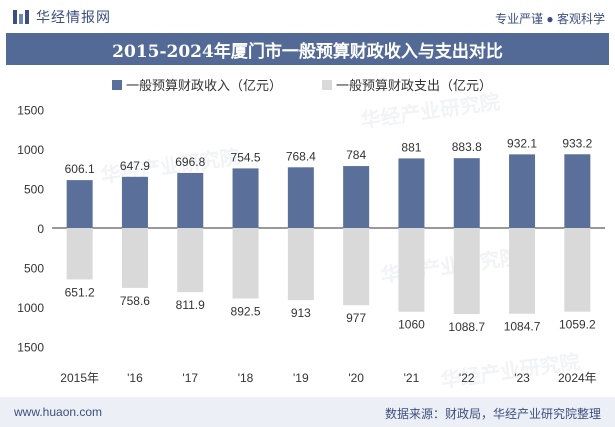 The image size is (615, 427). What do you see at coordinates (301, 156) in the screenshot?
I see `income-value-label: 768.4` at bounding box center [301, 156].